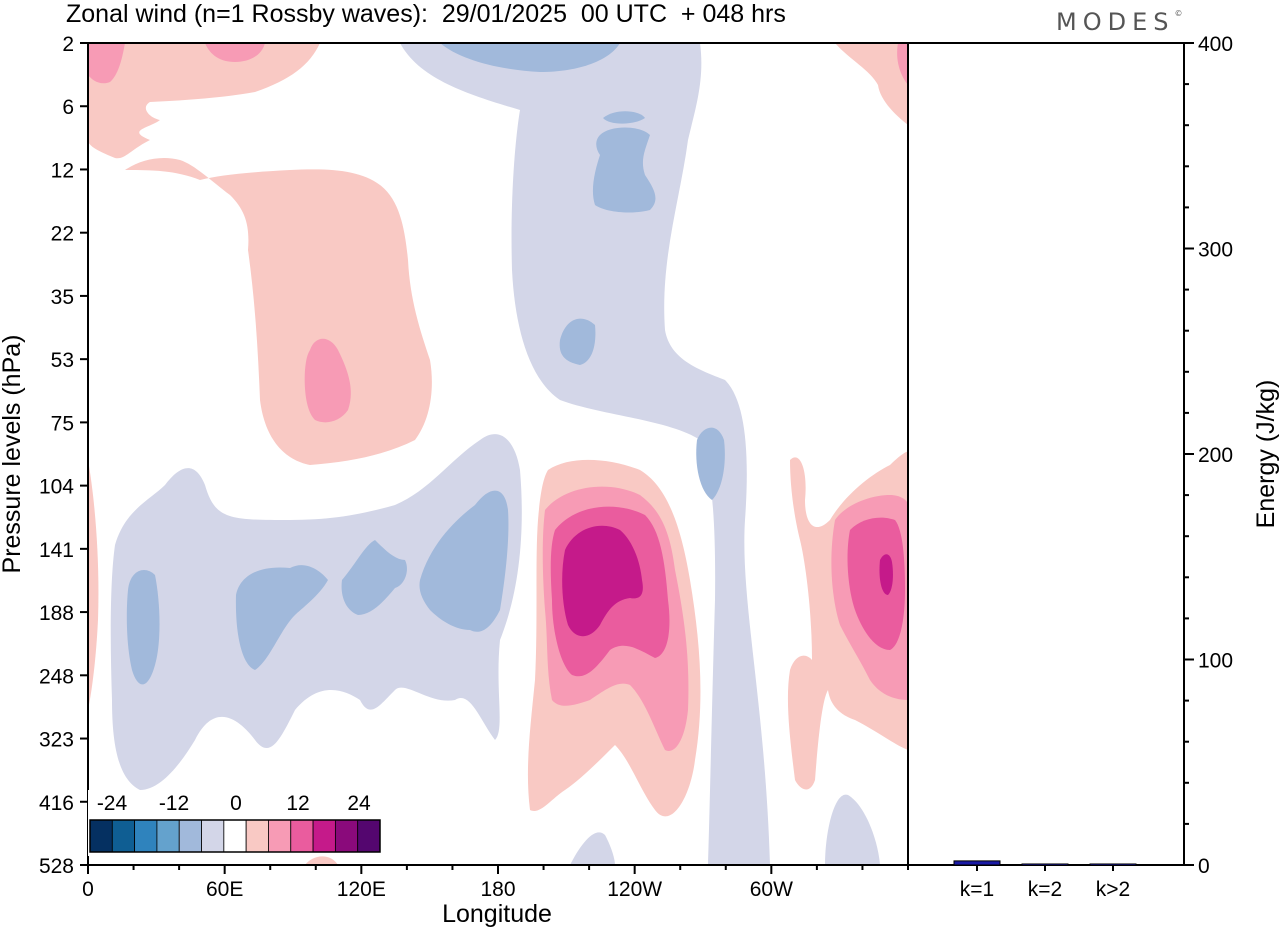 The image size is (1280, 930). What do you see at coordinates (592, 848) in the screenshot?
I see `negative-region-bottom-center` at bounding box center [592, 848].